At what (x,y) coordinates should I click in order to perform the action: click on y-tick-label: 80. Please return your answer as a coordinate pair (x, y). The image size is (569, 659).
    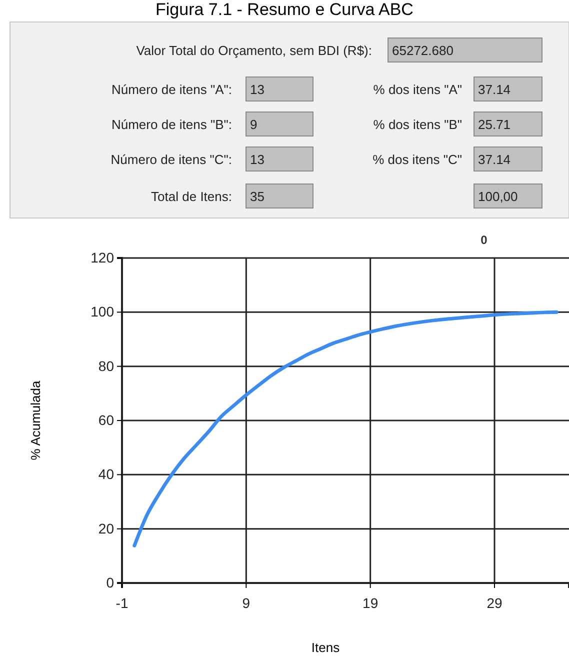
    Looking at the image, I should click on (106, 366).